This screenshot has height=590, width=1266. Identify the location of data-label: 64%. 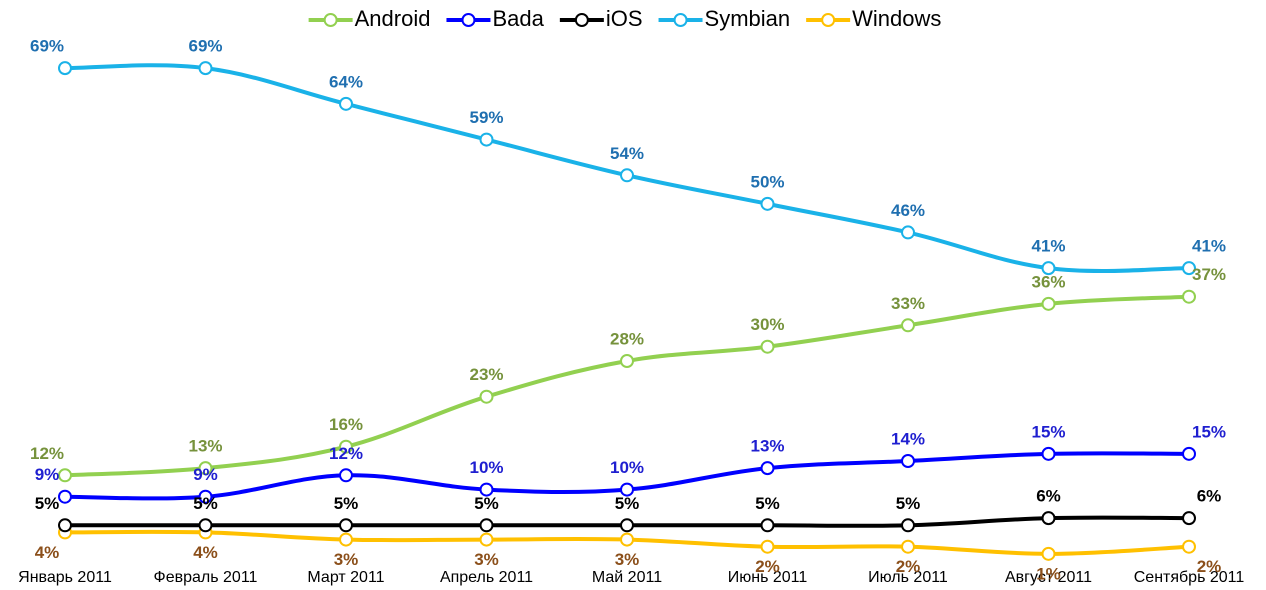
(346, 81).